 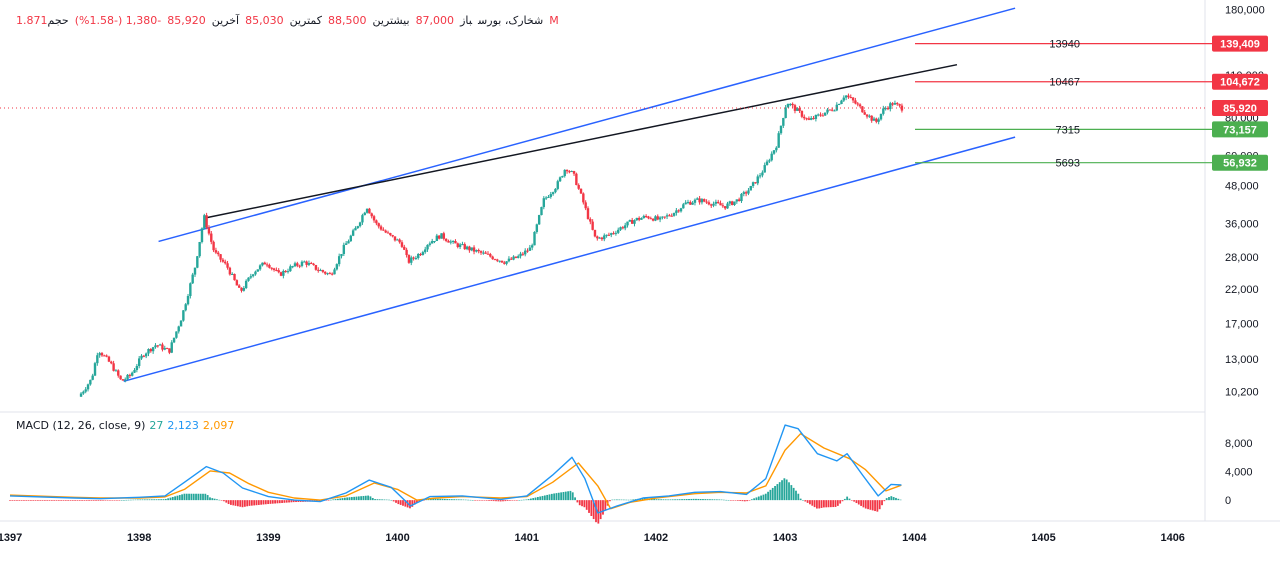 What do you see at coordinates (156, 425) in the screenshot?
I see `macd-histogram-value: 27` at bounding box center [156, 425].